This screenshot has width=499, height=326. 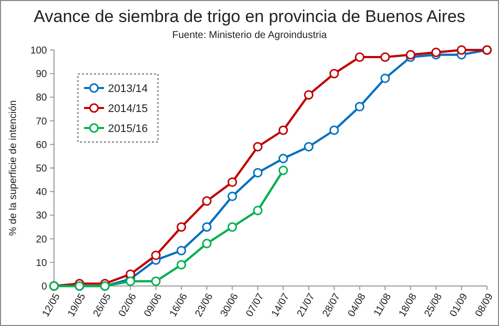 What do you see at coordinates (42, 216) in the screenshot?
I see `y-tick-label: 30` at bounding box center [42, 216].